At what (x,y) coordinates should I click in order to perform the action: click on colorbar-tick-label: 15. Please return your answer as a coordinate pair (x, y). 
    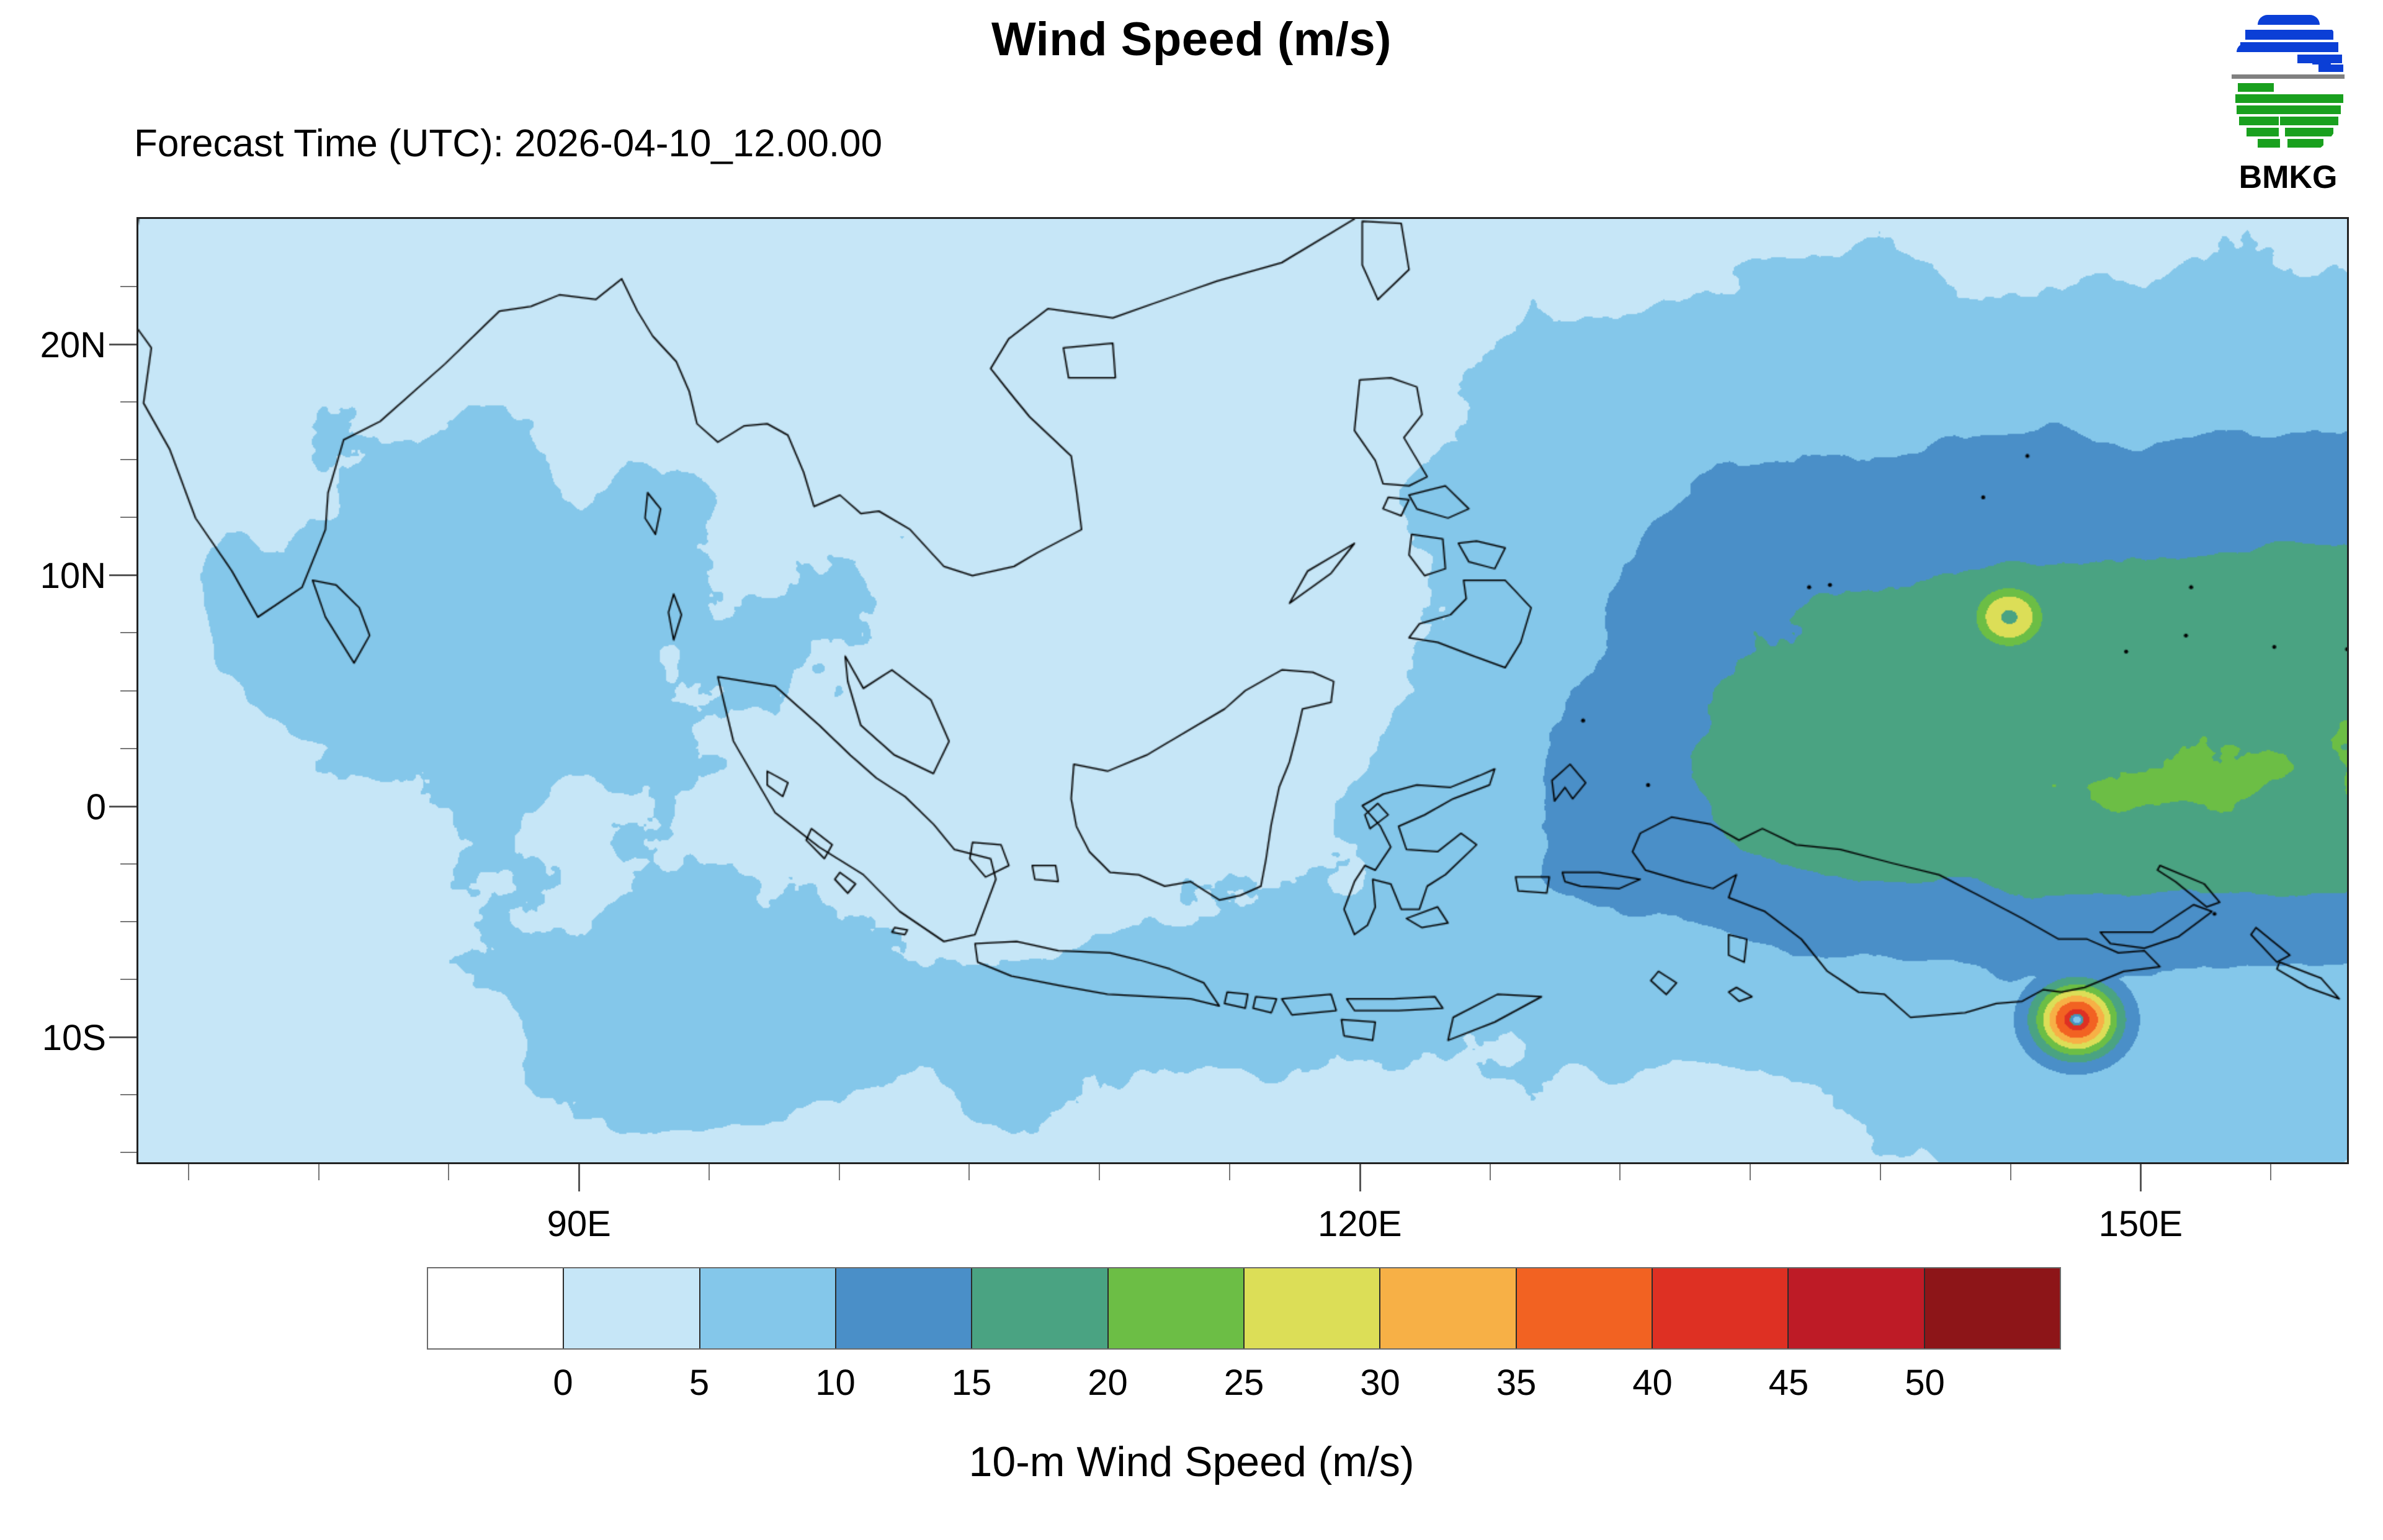
    Looking at the image, I should click on (971, 1383).